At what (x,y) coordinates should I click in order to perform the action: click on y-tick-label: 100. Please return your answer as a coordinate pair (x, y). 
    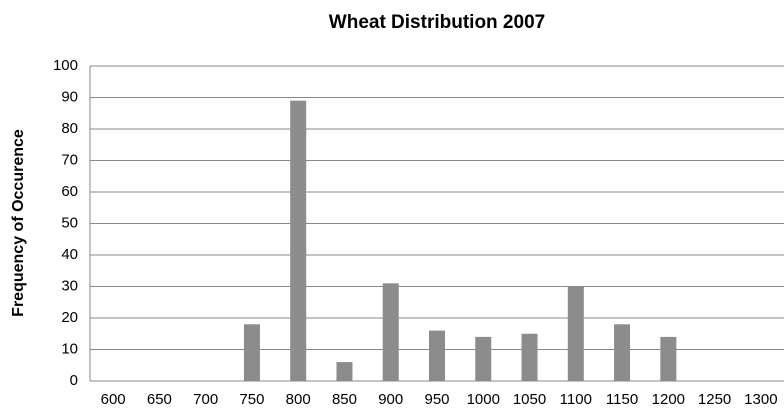
    Looking at the image, I should click on (65, 65).